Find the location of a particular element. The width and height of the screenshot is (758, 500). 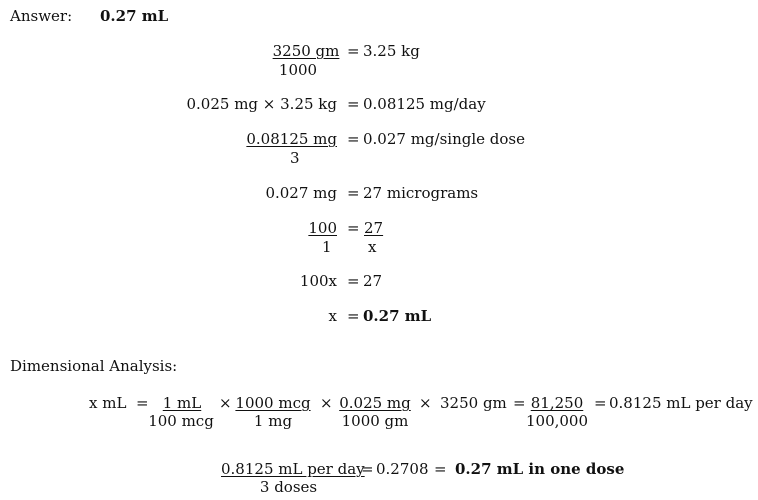

times-sign-2: × is located at coordinates (326, 403).